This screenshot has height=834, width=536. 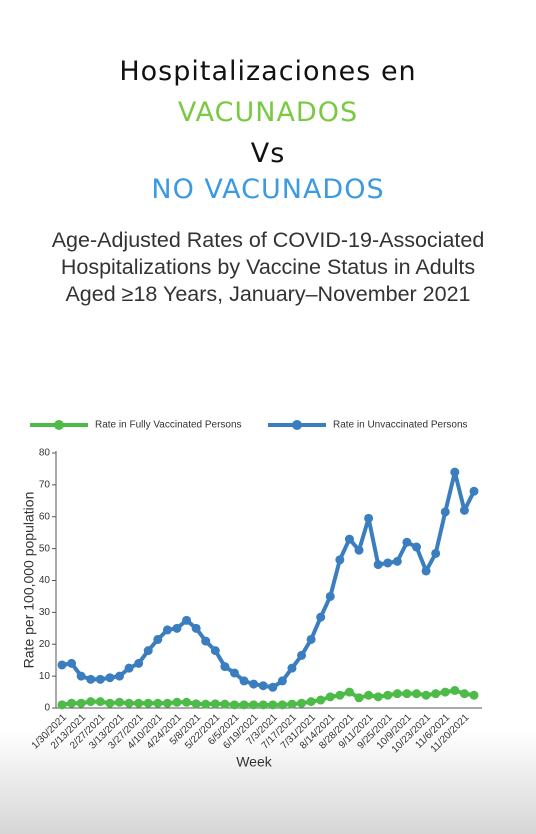 What do you see at coordinates (47, 708) in the screenshot?
I see `y-tick-label: 0` at bounding box center [47, 708].